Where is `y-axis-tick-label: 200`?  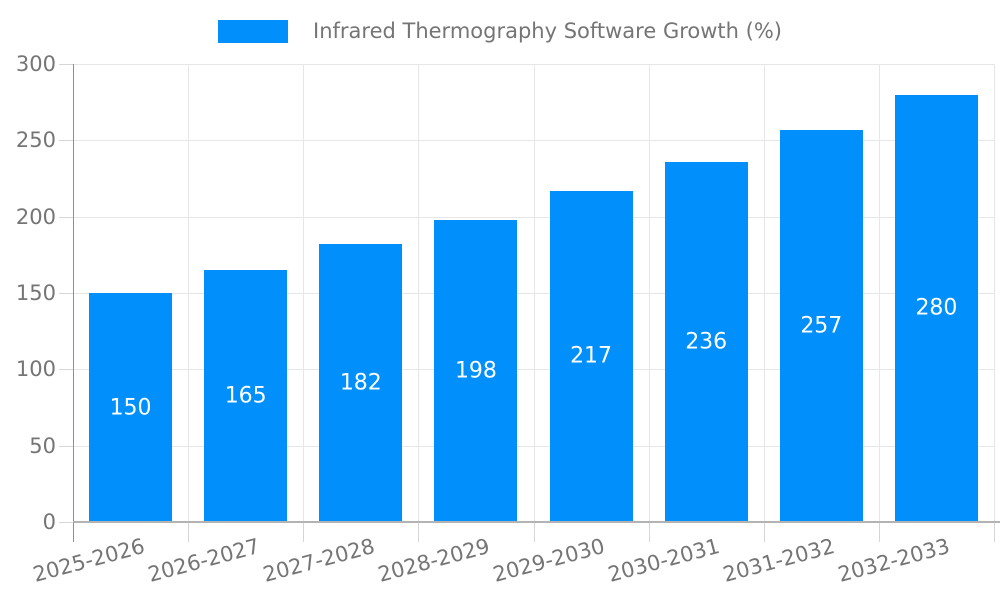
y-axis-tick-label: 200 is located at coordinates (35, 216).